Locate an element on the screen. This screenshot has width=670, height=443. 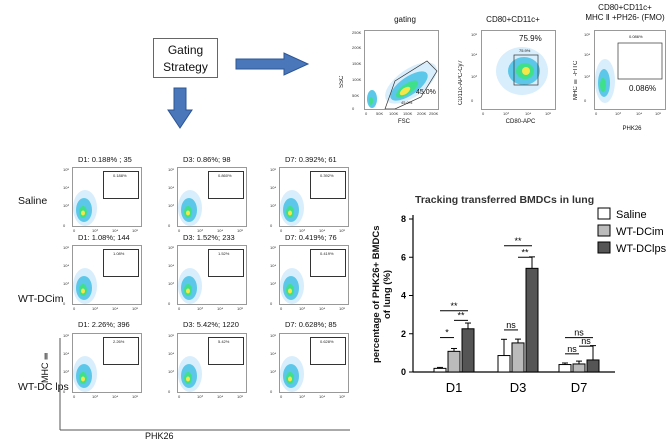
x-tick-label: D1 is located at coordinates (454, 387).